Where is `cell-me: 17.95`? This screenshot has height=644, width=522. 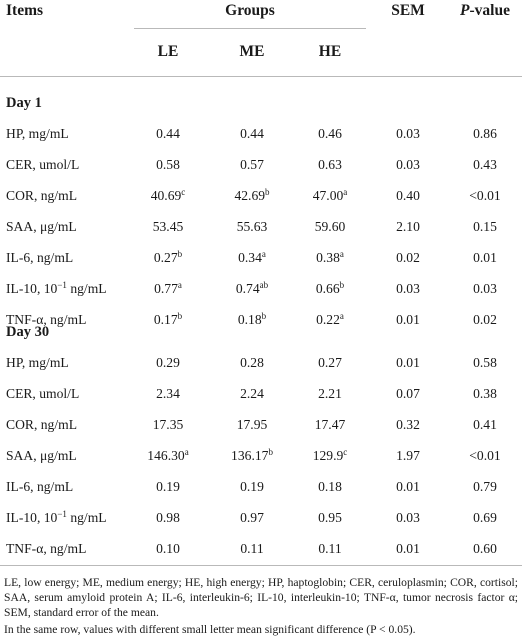 cell-me: 17.95 is located at coordinates (252, 425).